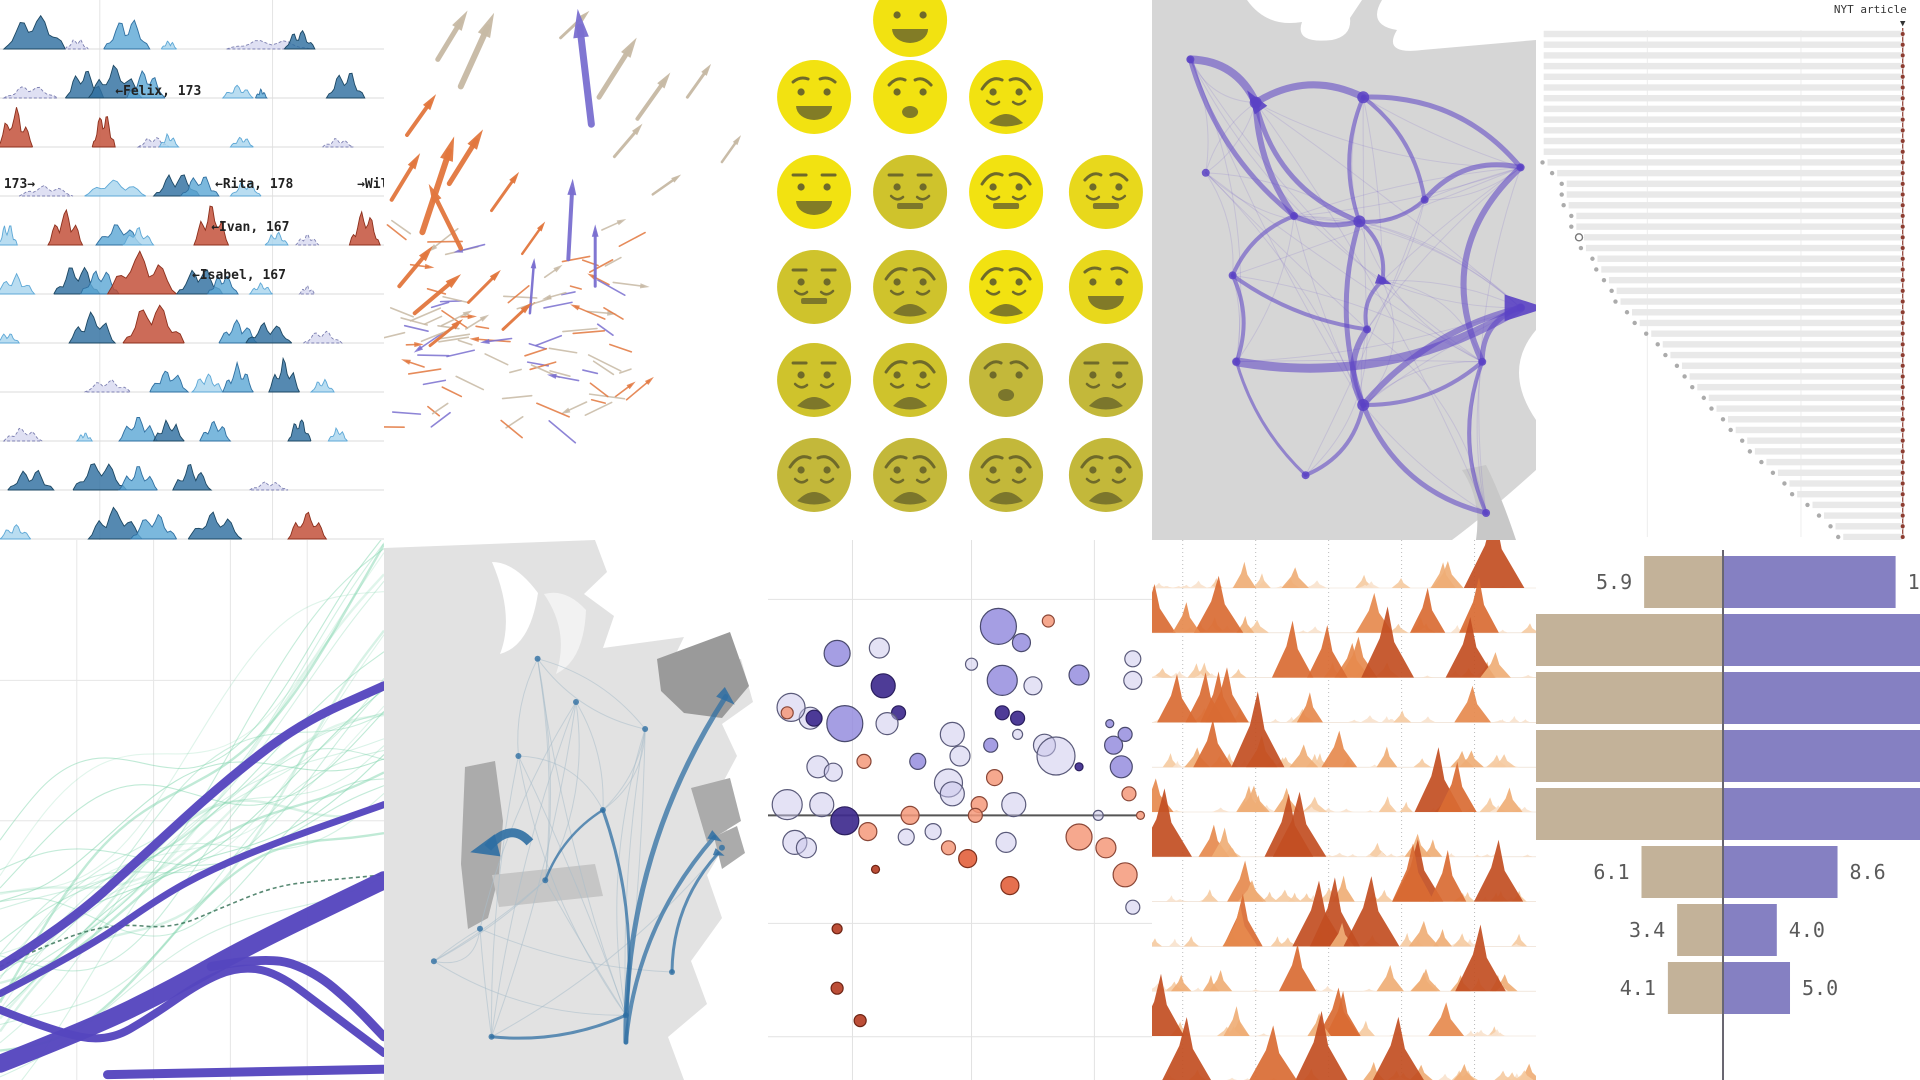  What do you see at coordinates (1870, 9) in the screenshot?
I see `svg-text: NYT article` at bounding box center [1870, 9].